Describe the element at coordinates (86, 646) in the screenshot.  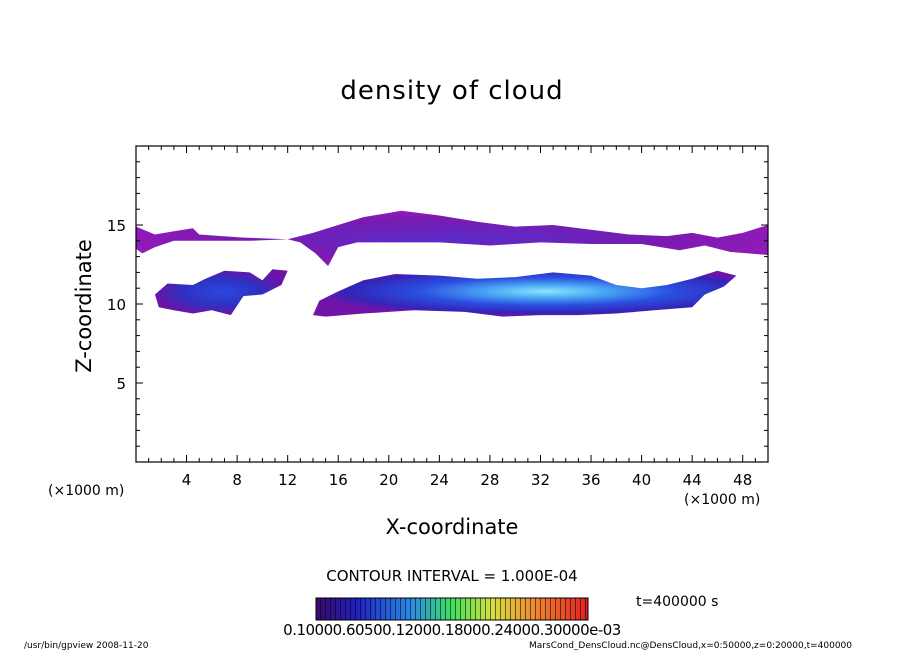
I see `footer-left-text: /usr/bin/gpview 2008-11-20` at that location.